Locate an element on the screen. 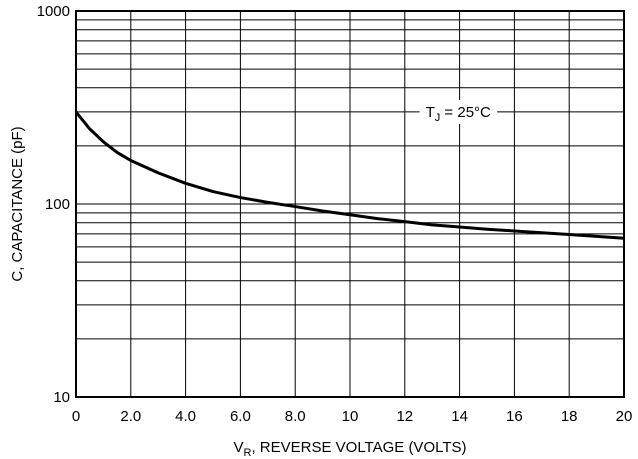 Image resolution: width=638 pixels, height=459 pixels. y-tick-label: 10 is located at coordinates (61, 397).